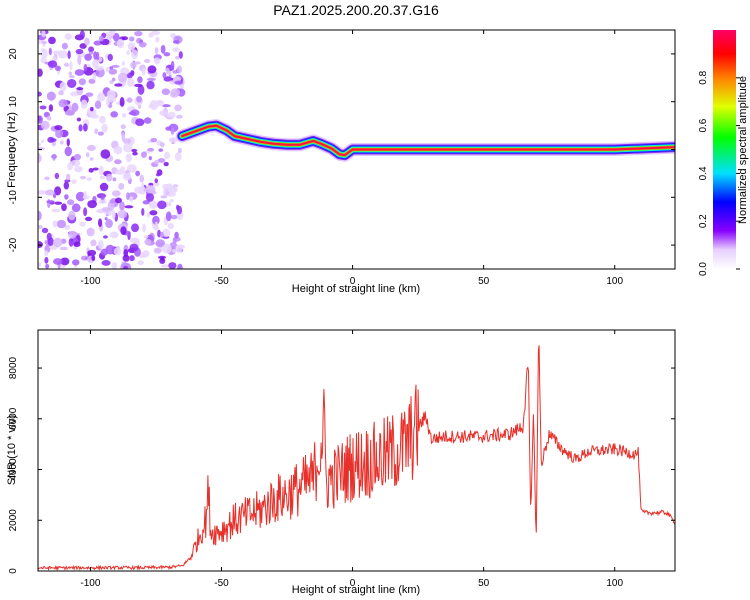 The height and width of the screenshot is (600, 750). What do you see at coordinates (703, 221) in the screenshot?
I see `colorbar-tick-label: 0.2` at bounding box center [703, 221].